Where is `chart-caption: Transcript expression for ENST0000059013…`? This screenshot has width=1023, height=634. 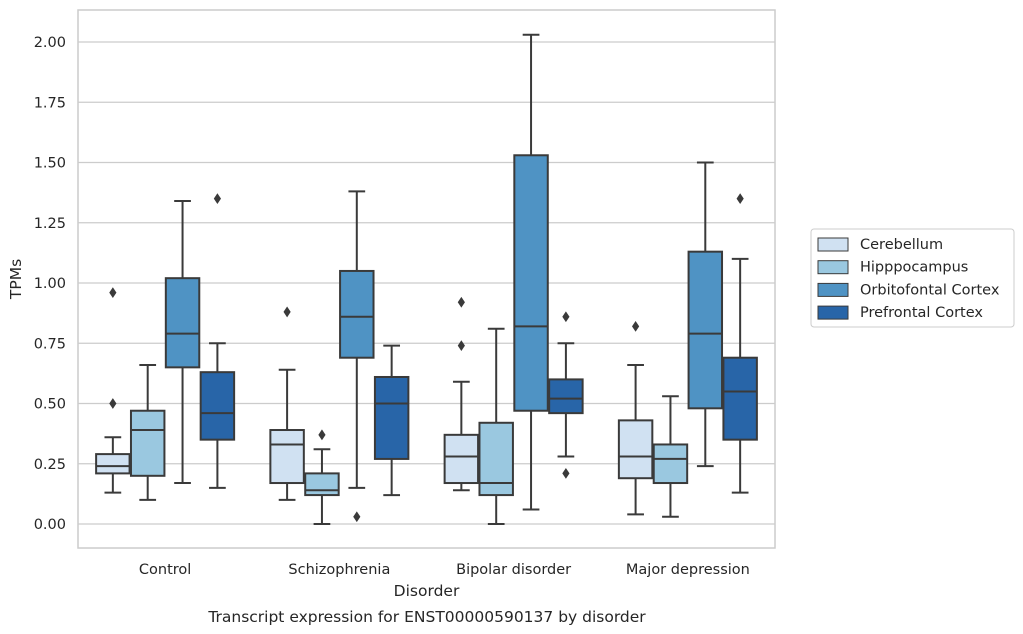
chart-caption: Transcript expression for ENST0000059013… is located at coordinates (426, 617).